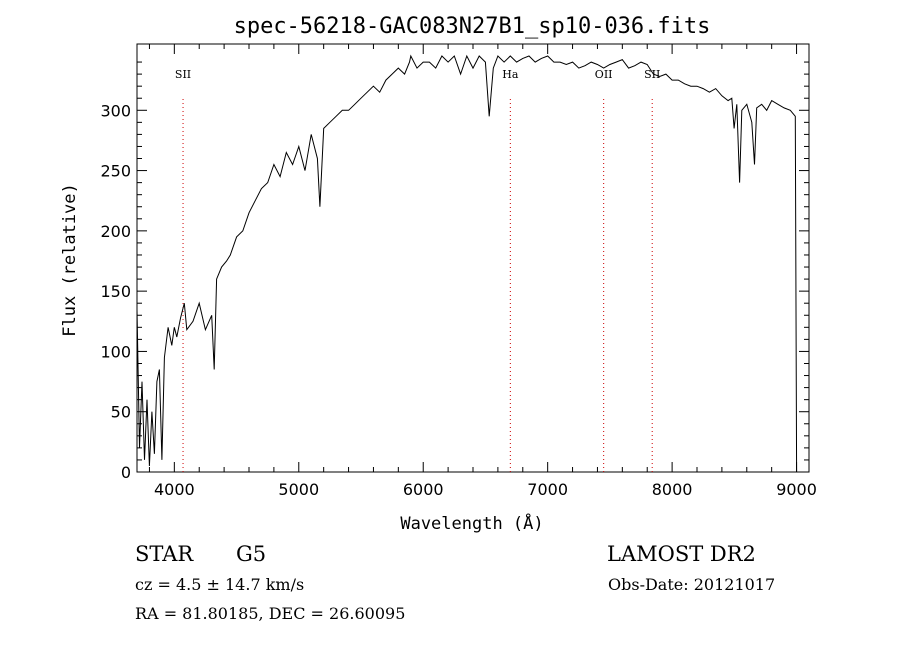 The image size is (900, 650). I want to click on y-axis-label: Flux (relative), so click(70, 260).